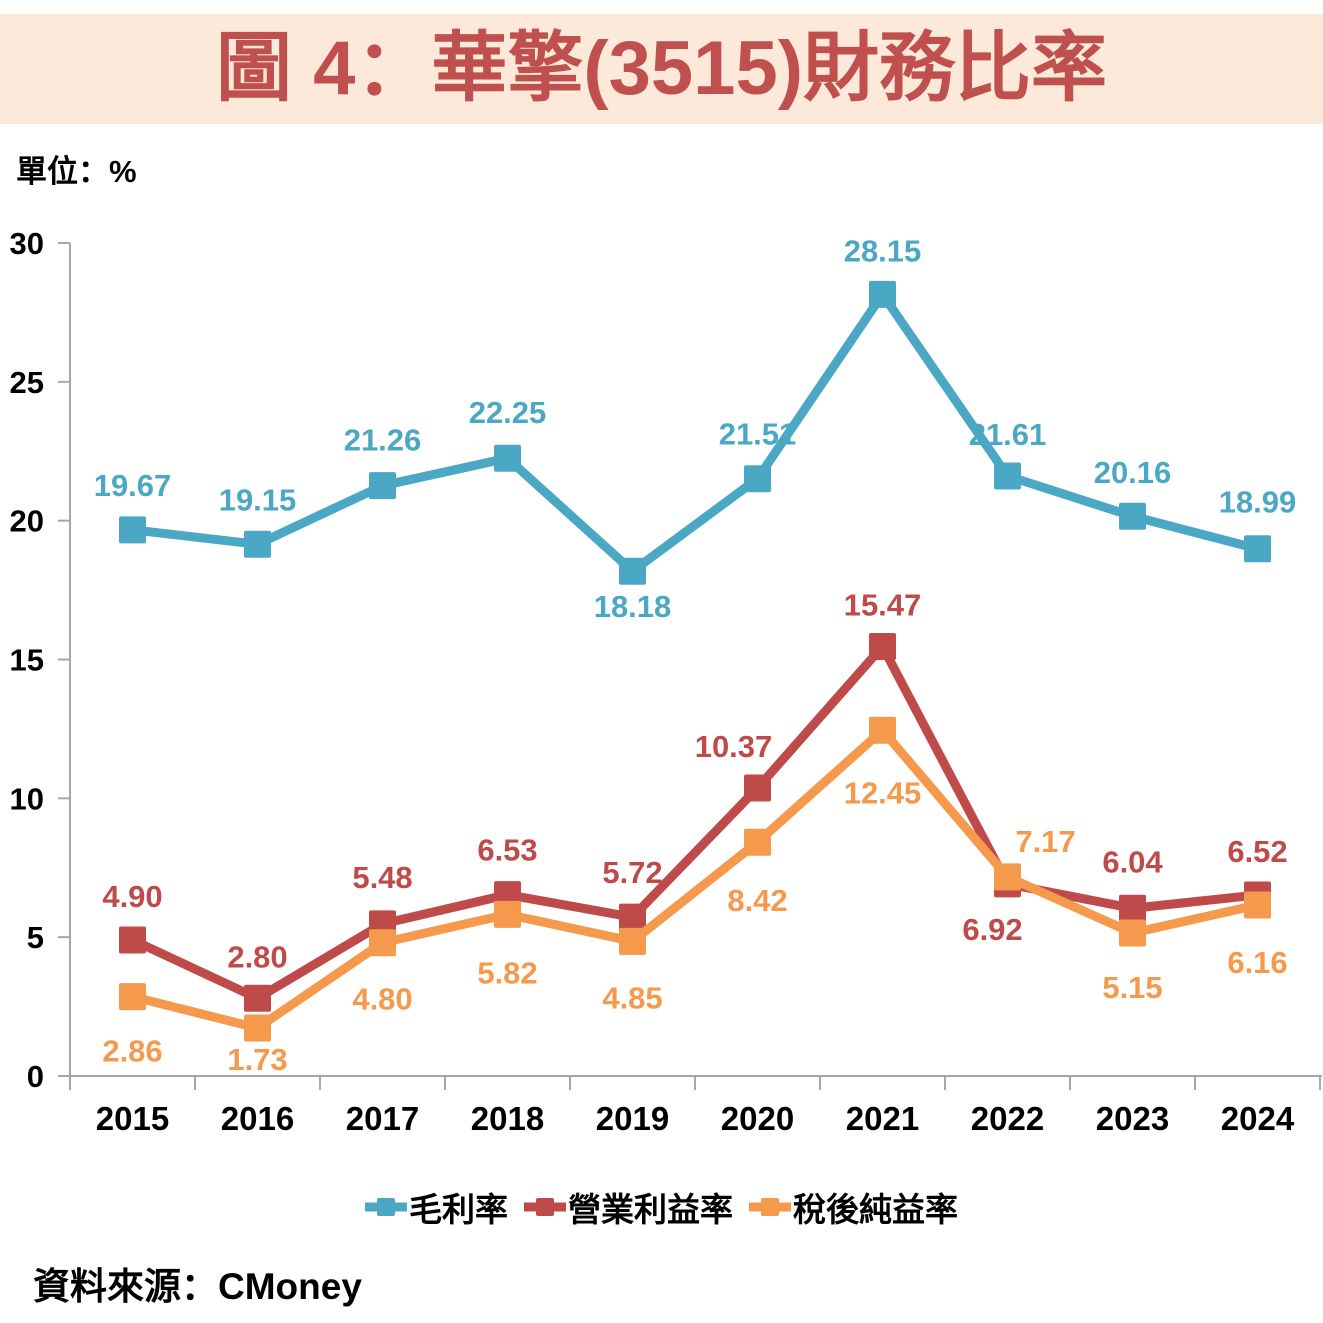 This screenshot has width=1323, height=1323. What do you see at coordinates (875, 1209) in the screenshot?
I see `legend-label-net-margin: 稅後純益率` at bounding box center [875, 1209].